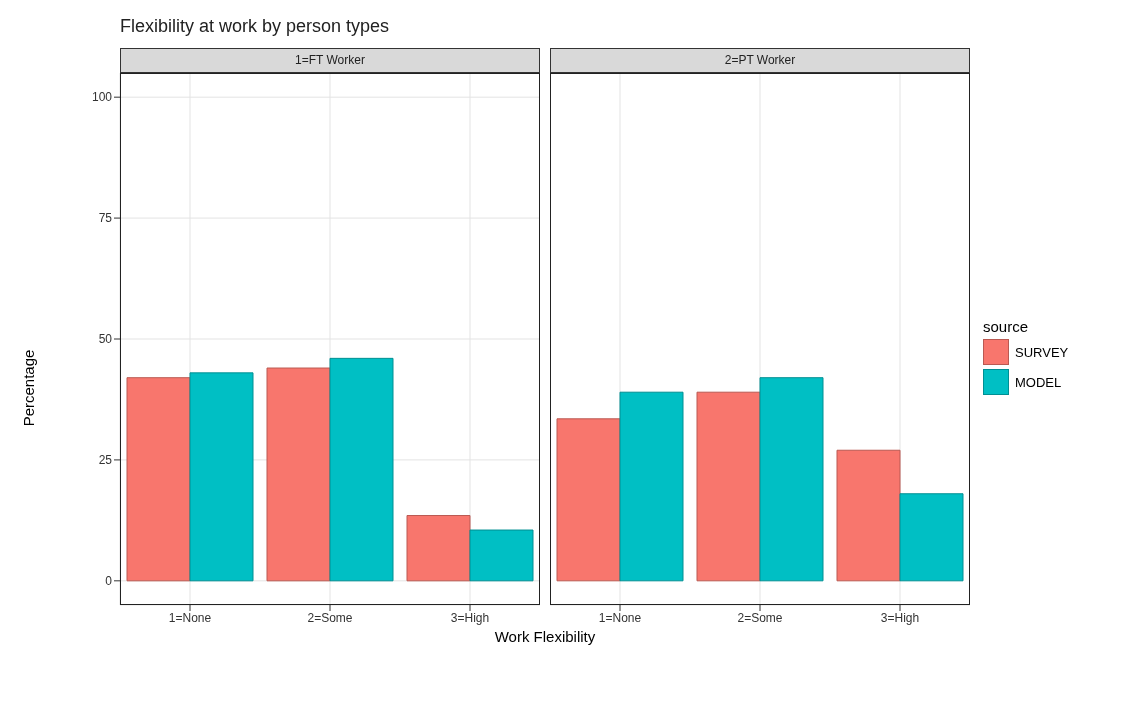 This screenshot has width=1147, height=711. Describe the element at coordinates (105, 218) in the screenshot. I see `y-tick-label: 75` at that location.